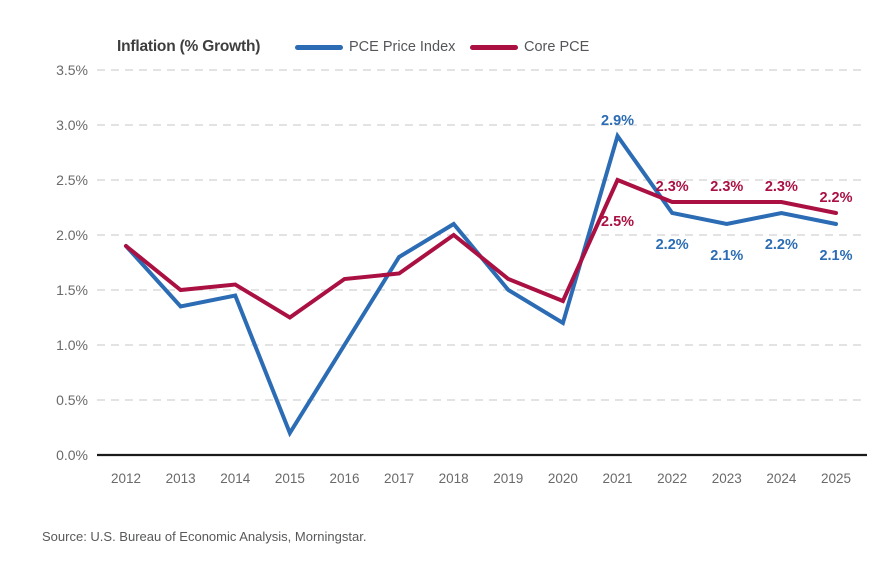 The height and width of the screenshot is (563, 887). Describe the element at coordinates (727, 478) in the screenshot. I see `x-tick-label: 2023` at that location.